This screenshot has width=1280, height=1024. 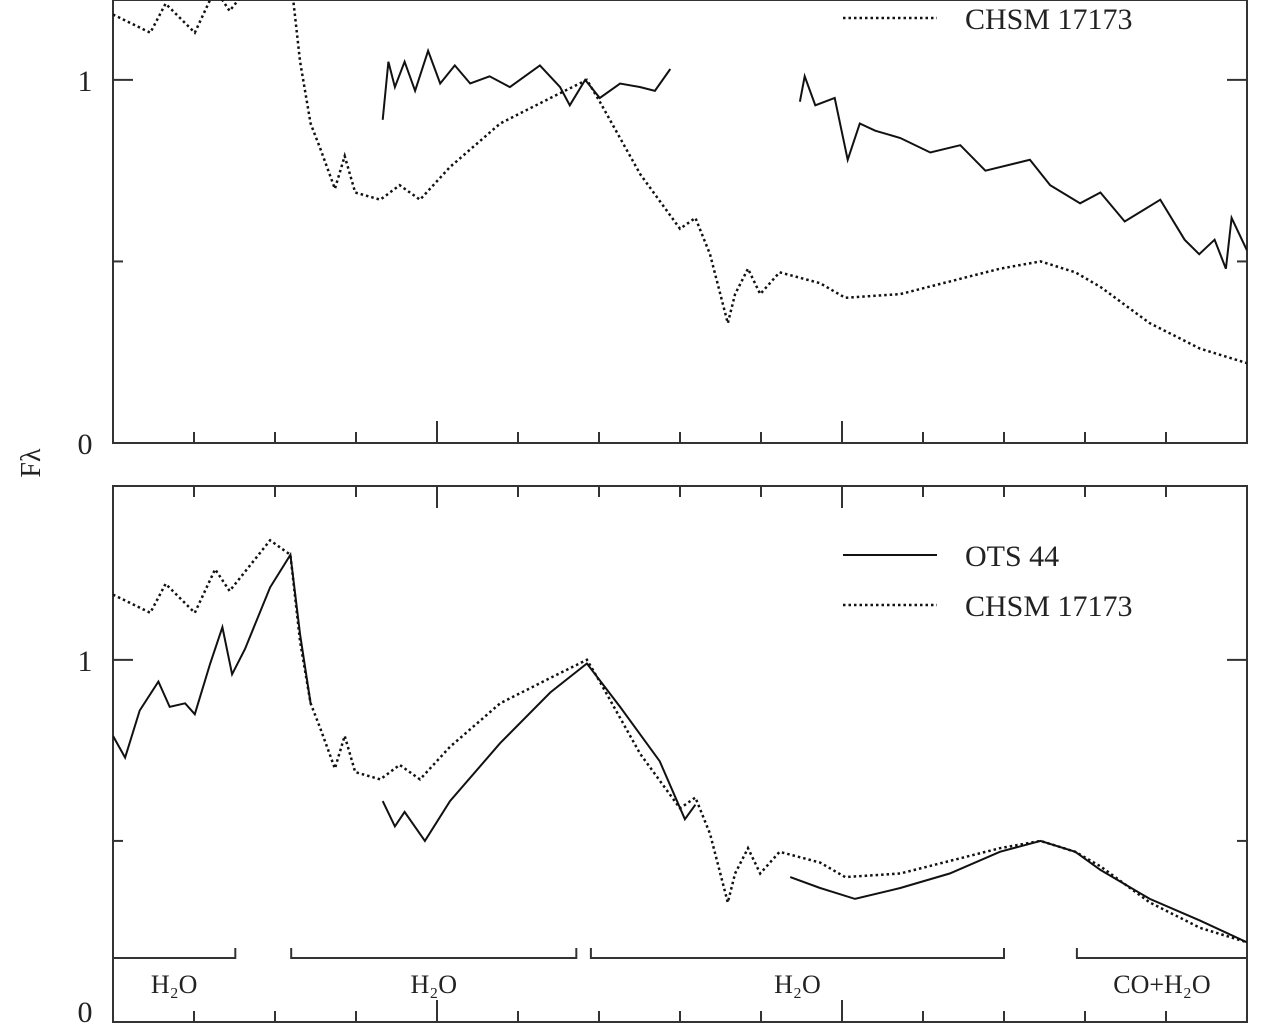 What do you see at coordinates (31, 463) in the screenshot?
I see `y-axis-label: Fλ` at bounding box center [31, 463].